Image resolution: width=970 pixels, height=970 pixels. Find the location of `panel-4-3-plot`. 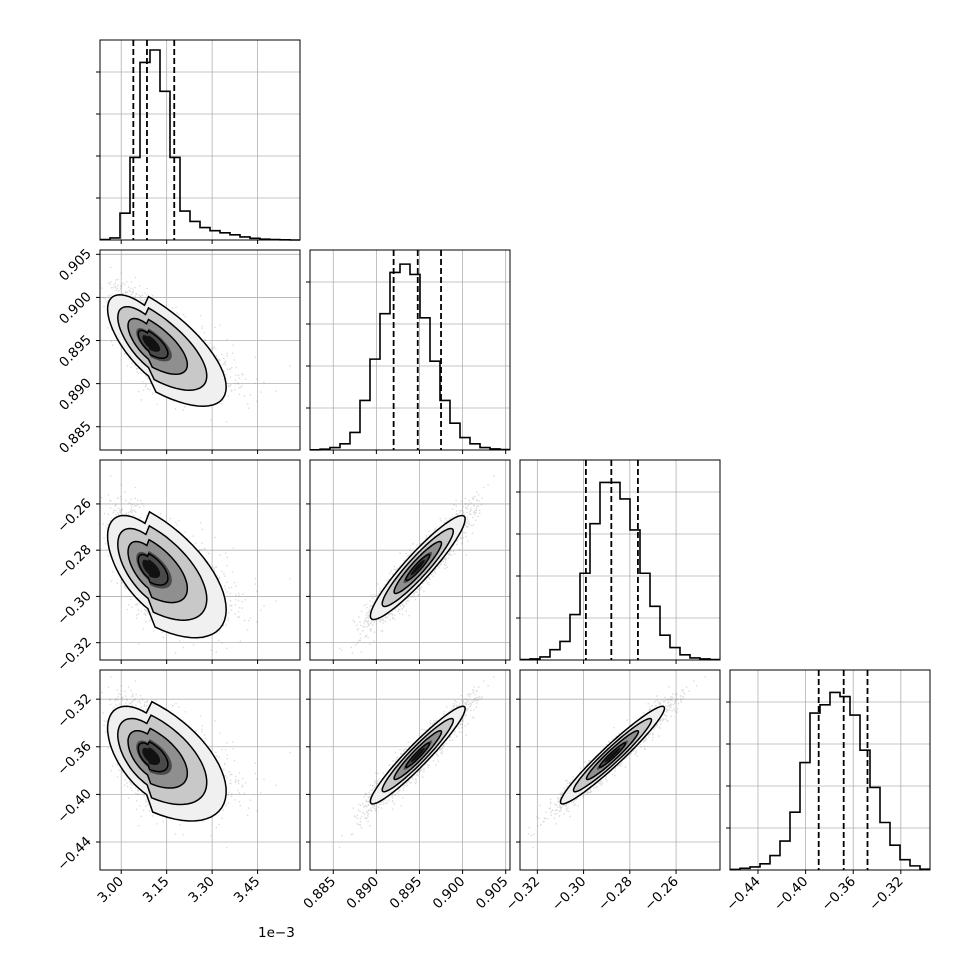

panel-4-3-plot is located at coordinates (616, 762).